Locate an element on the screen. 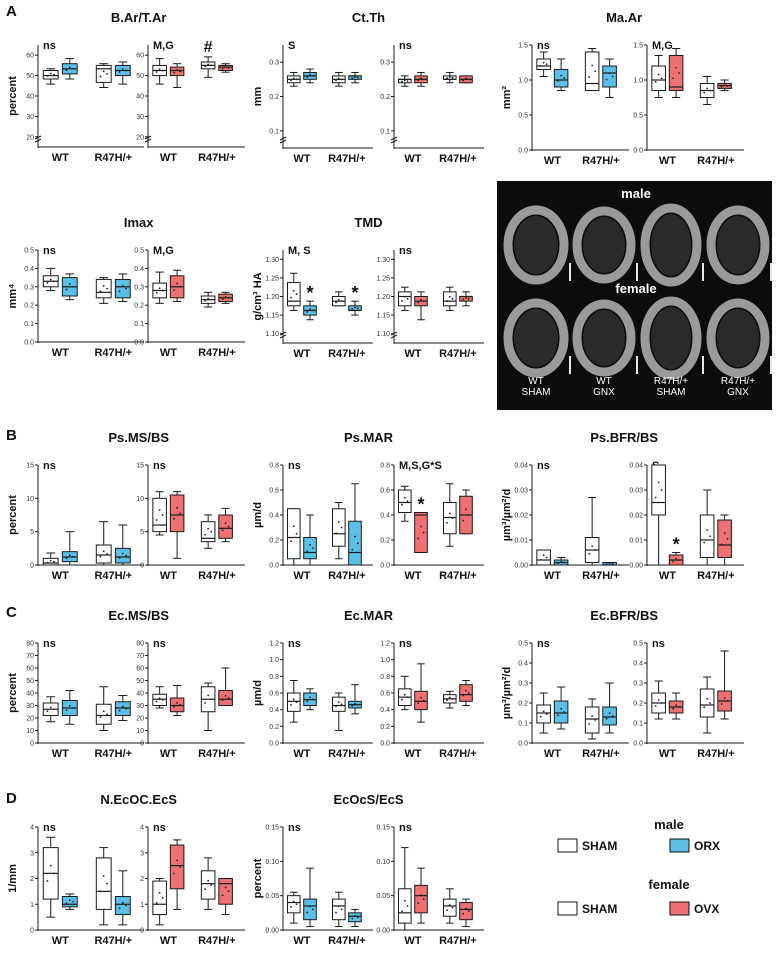 The width and height of the screenshot is (780, 955). y-tick-label: 0.8 is located at coordinates (385, 677).